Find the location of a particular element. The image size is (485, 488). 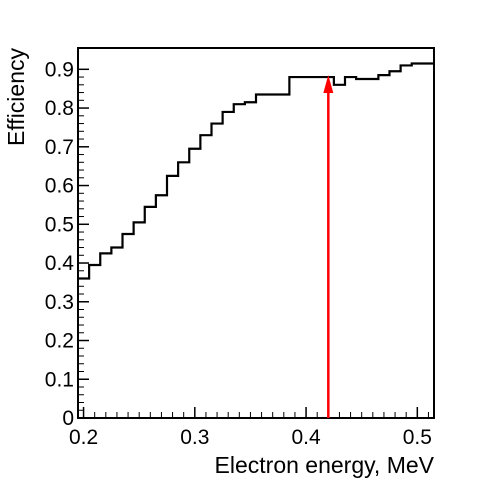

x-tick-label: 0.3 is located at coordinates (194, 437).